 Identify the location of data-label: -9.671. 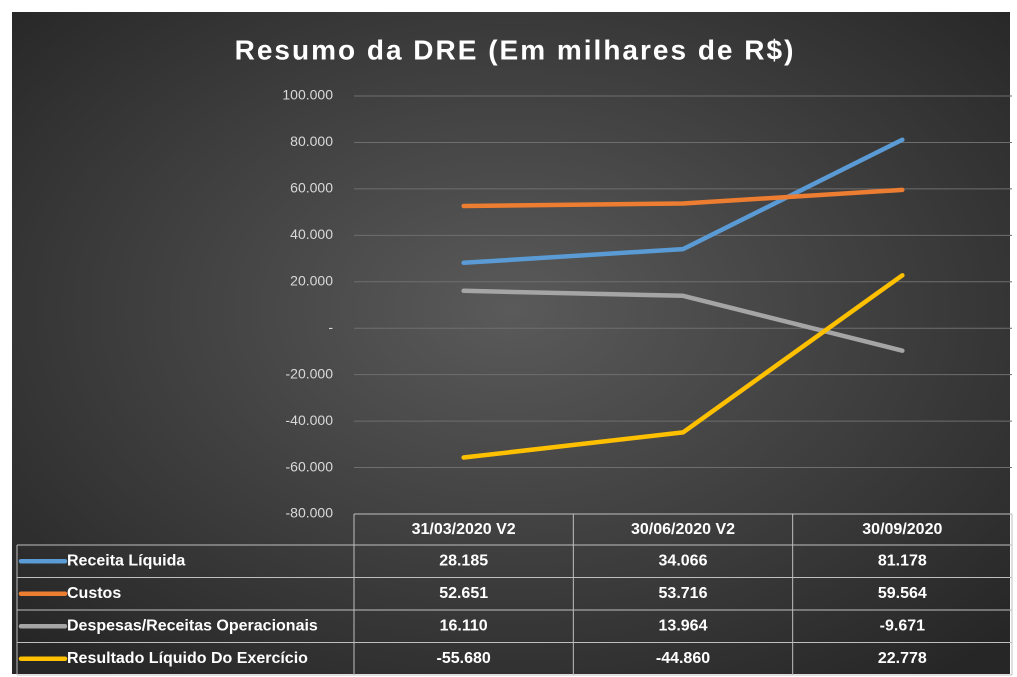
(902, 625).